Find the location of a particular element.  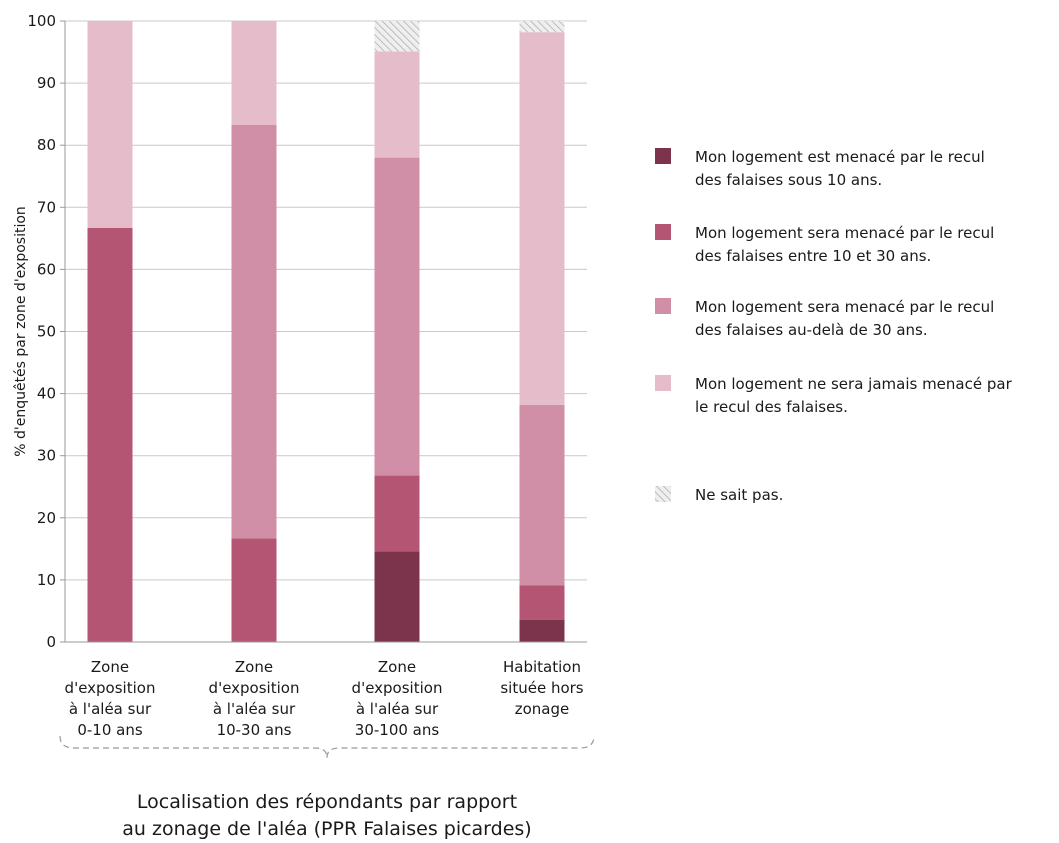

y-tick-label: 50 is located at coordinates (46, 332).